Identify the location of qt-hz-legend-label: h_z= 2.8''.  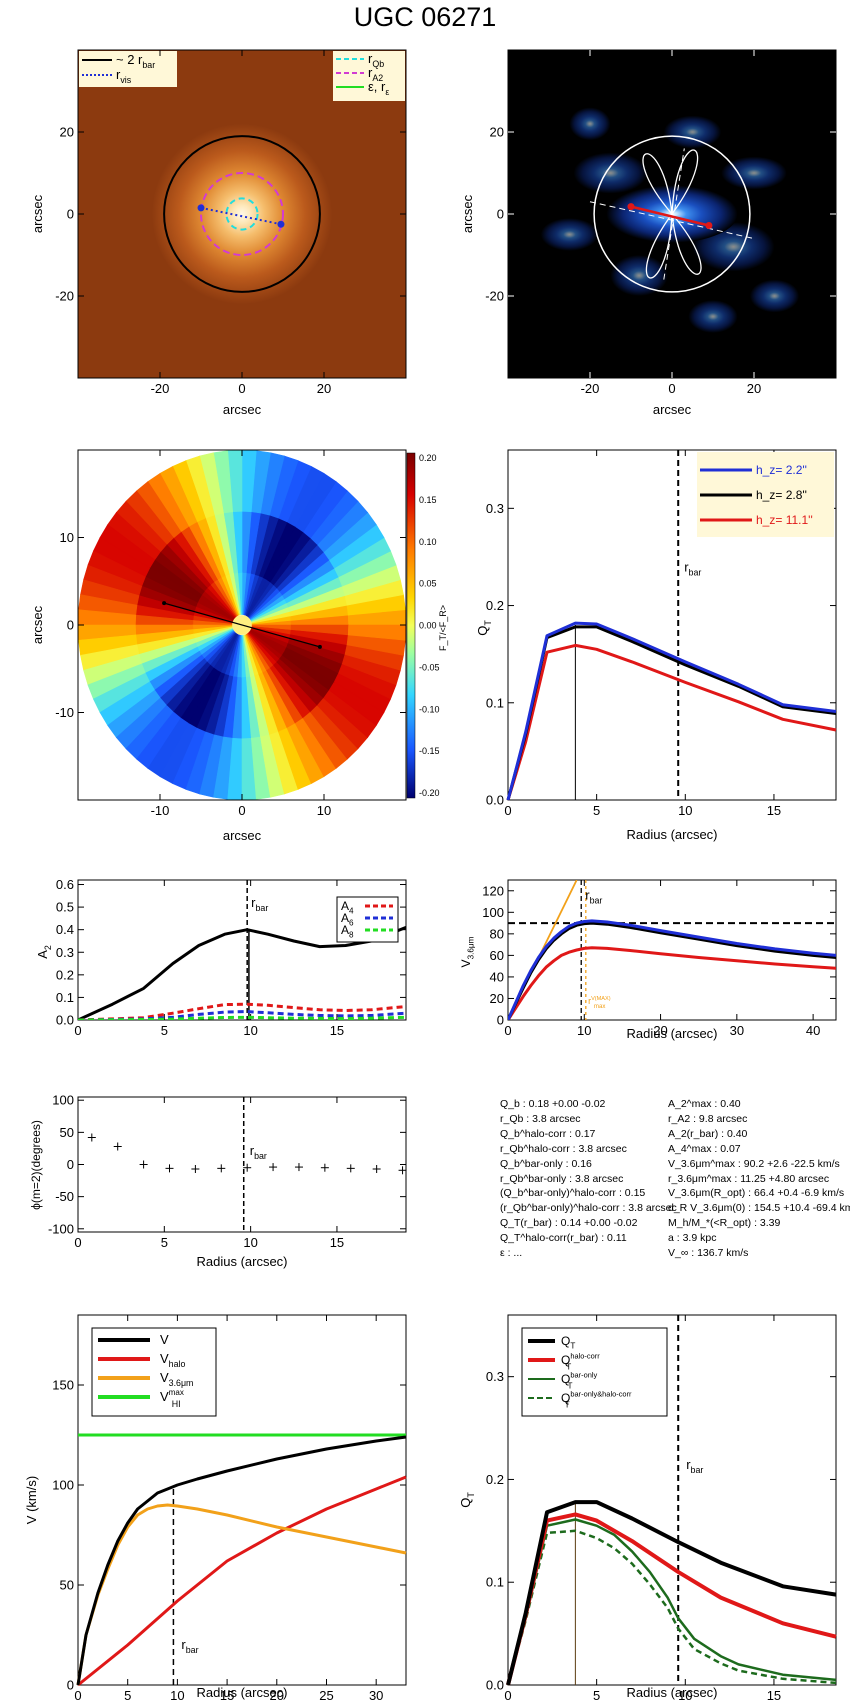
(781, 495).